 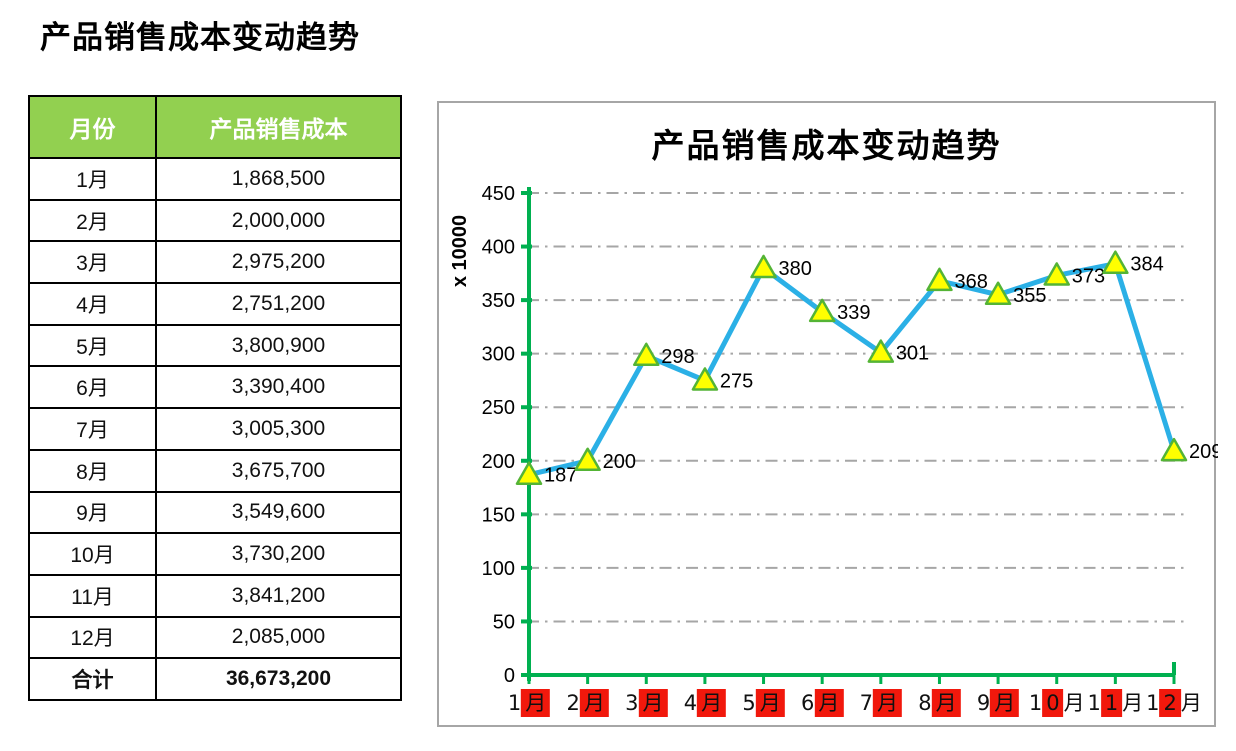 What do you see at coordinates (560, 476) in the screenshot?
I see `data-label: 187` at bounding box center [560, 476].